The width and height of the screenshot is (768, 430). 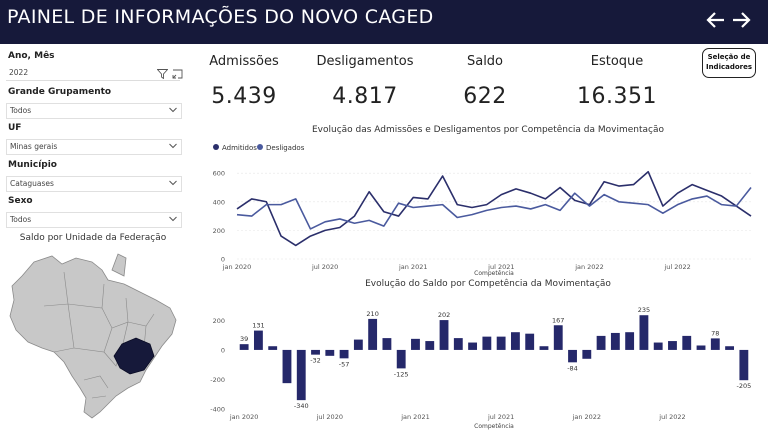 I want to click on filter-ano-mes-label: Ano, Mês, so click(x=31, y=56).